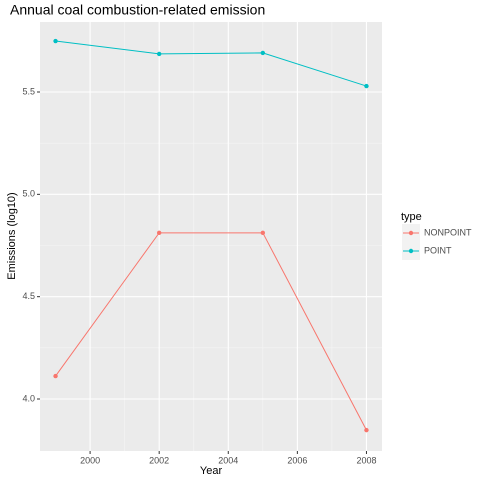  Describe the element at coordinates (228, 460) in the screenshot. I see `x-tick-label: 2004` at that location.